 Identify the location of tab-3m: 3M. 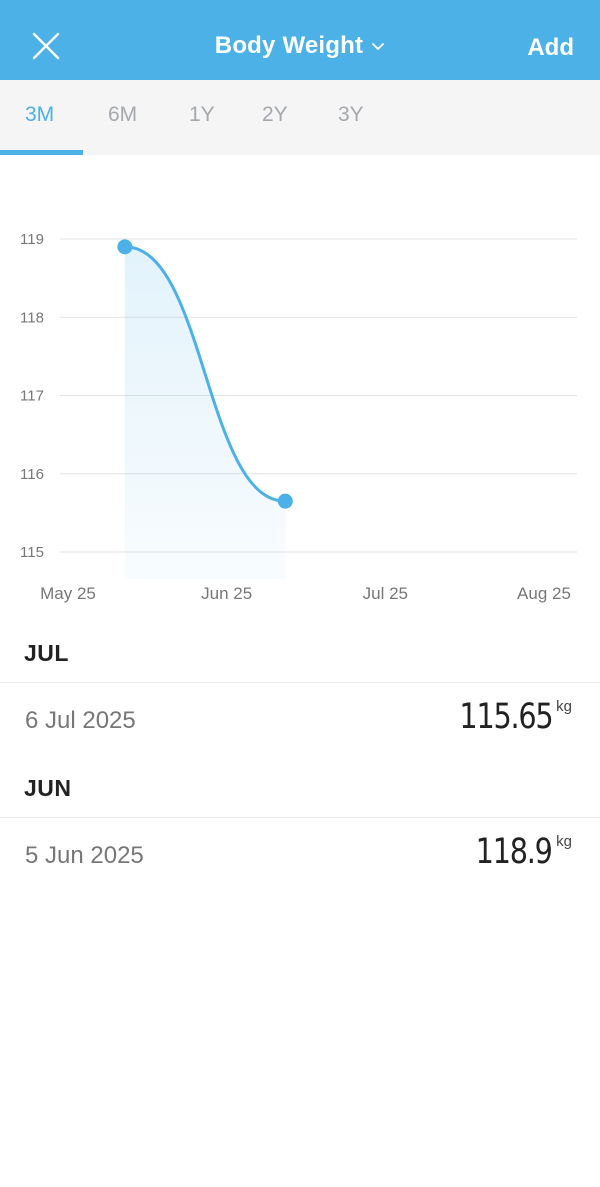
(40, 114).